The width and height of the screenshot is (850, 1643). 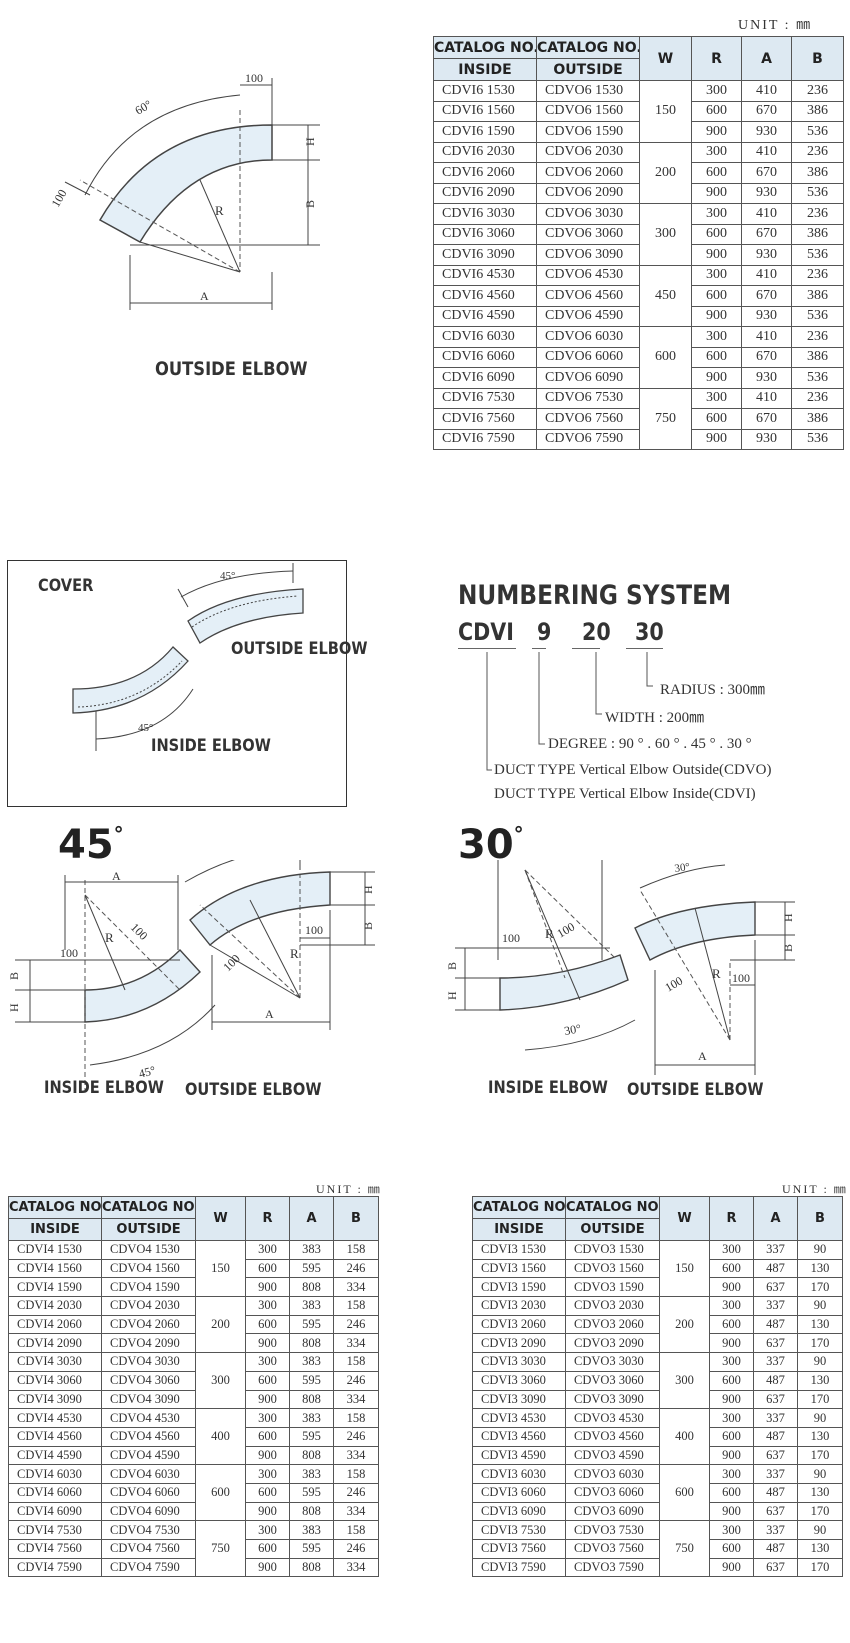 I want to click on table-row: CDVI6 3060 CDVO6 3060 600 670 386, so click(x=638, y=234).